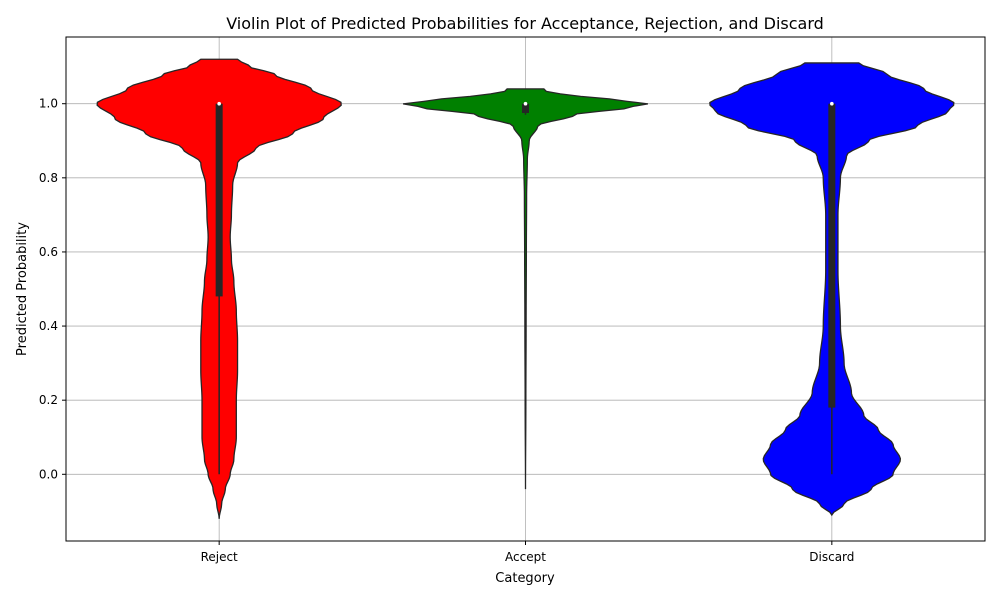 This screenshot has width=1000, height=600. I want to click on box-median-discard, so click(832, 103).